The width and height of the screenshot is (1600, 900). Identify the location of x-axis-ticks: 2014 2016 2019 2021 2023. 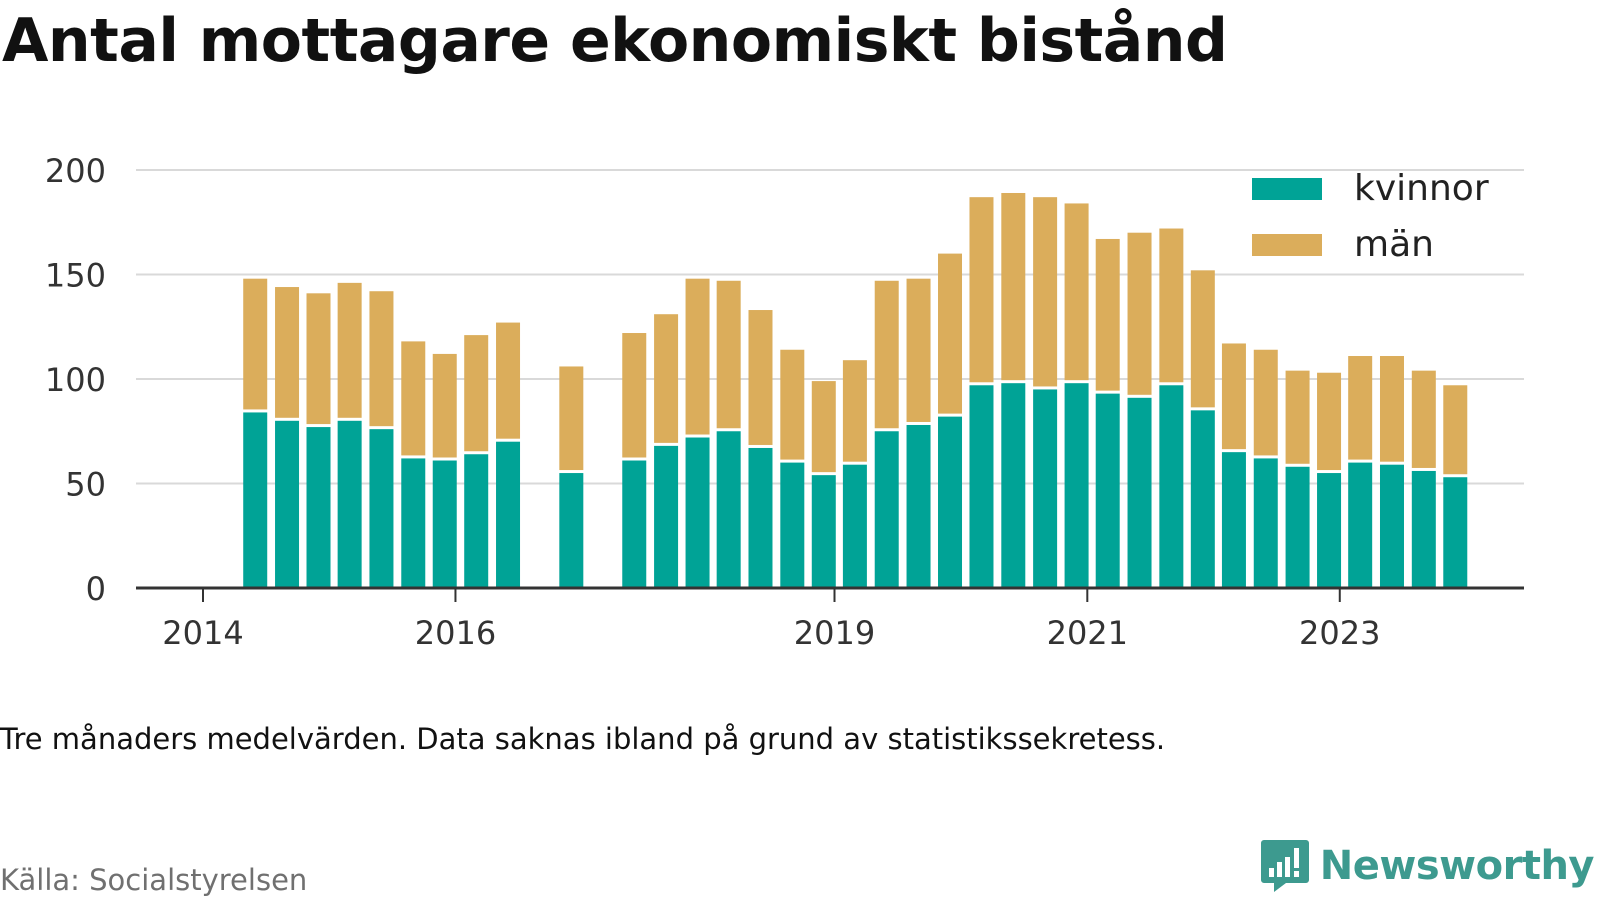
(830, 619).